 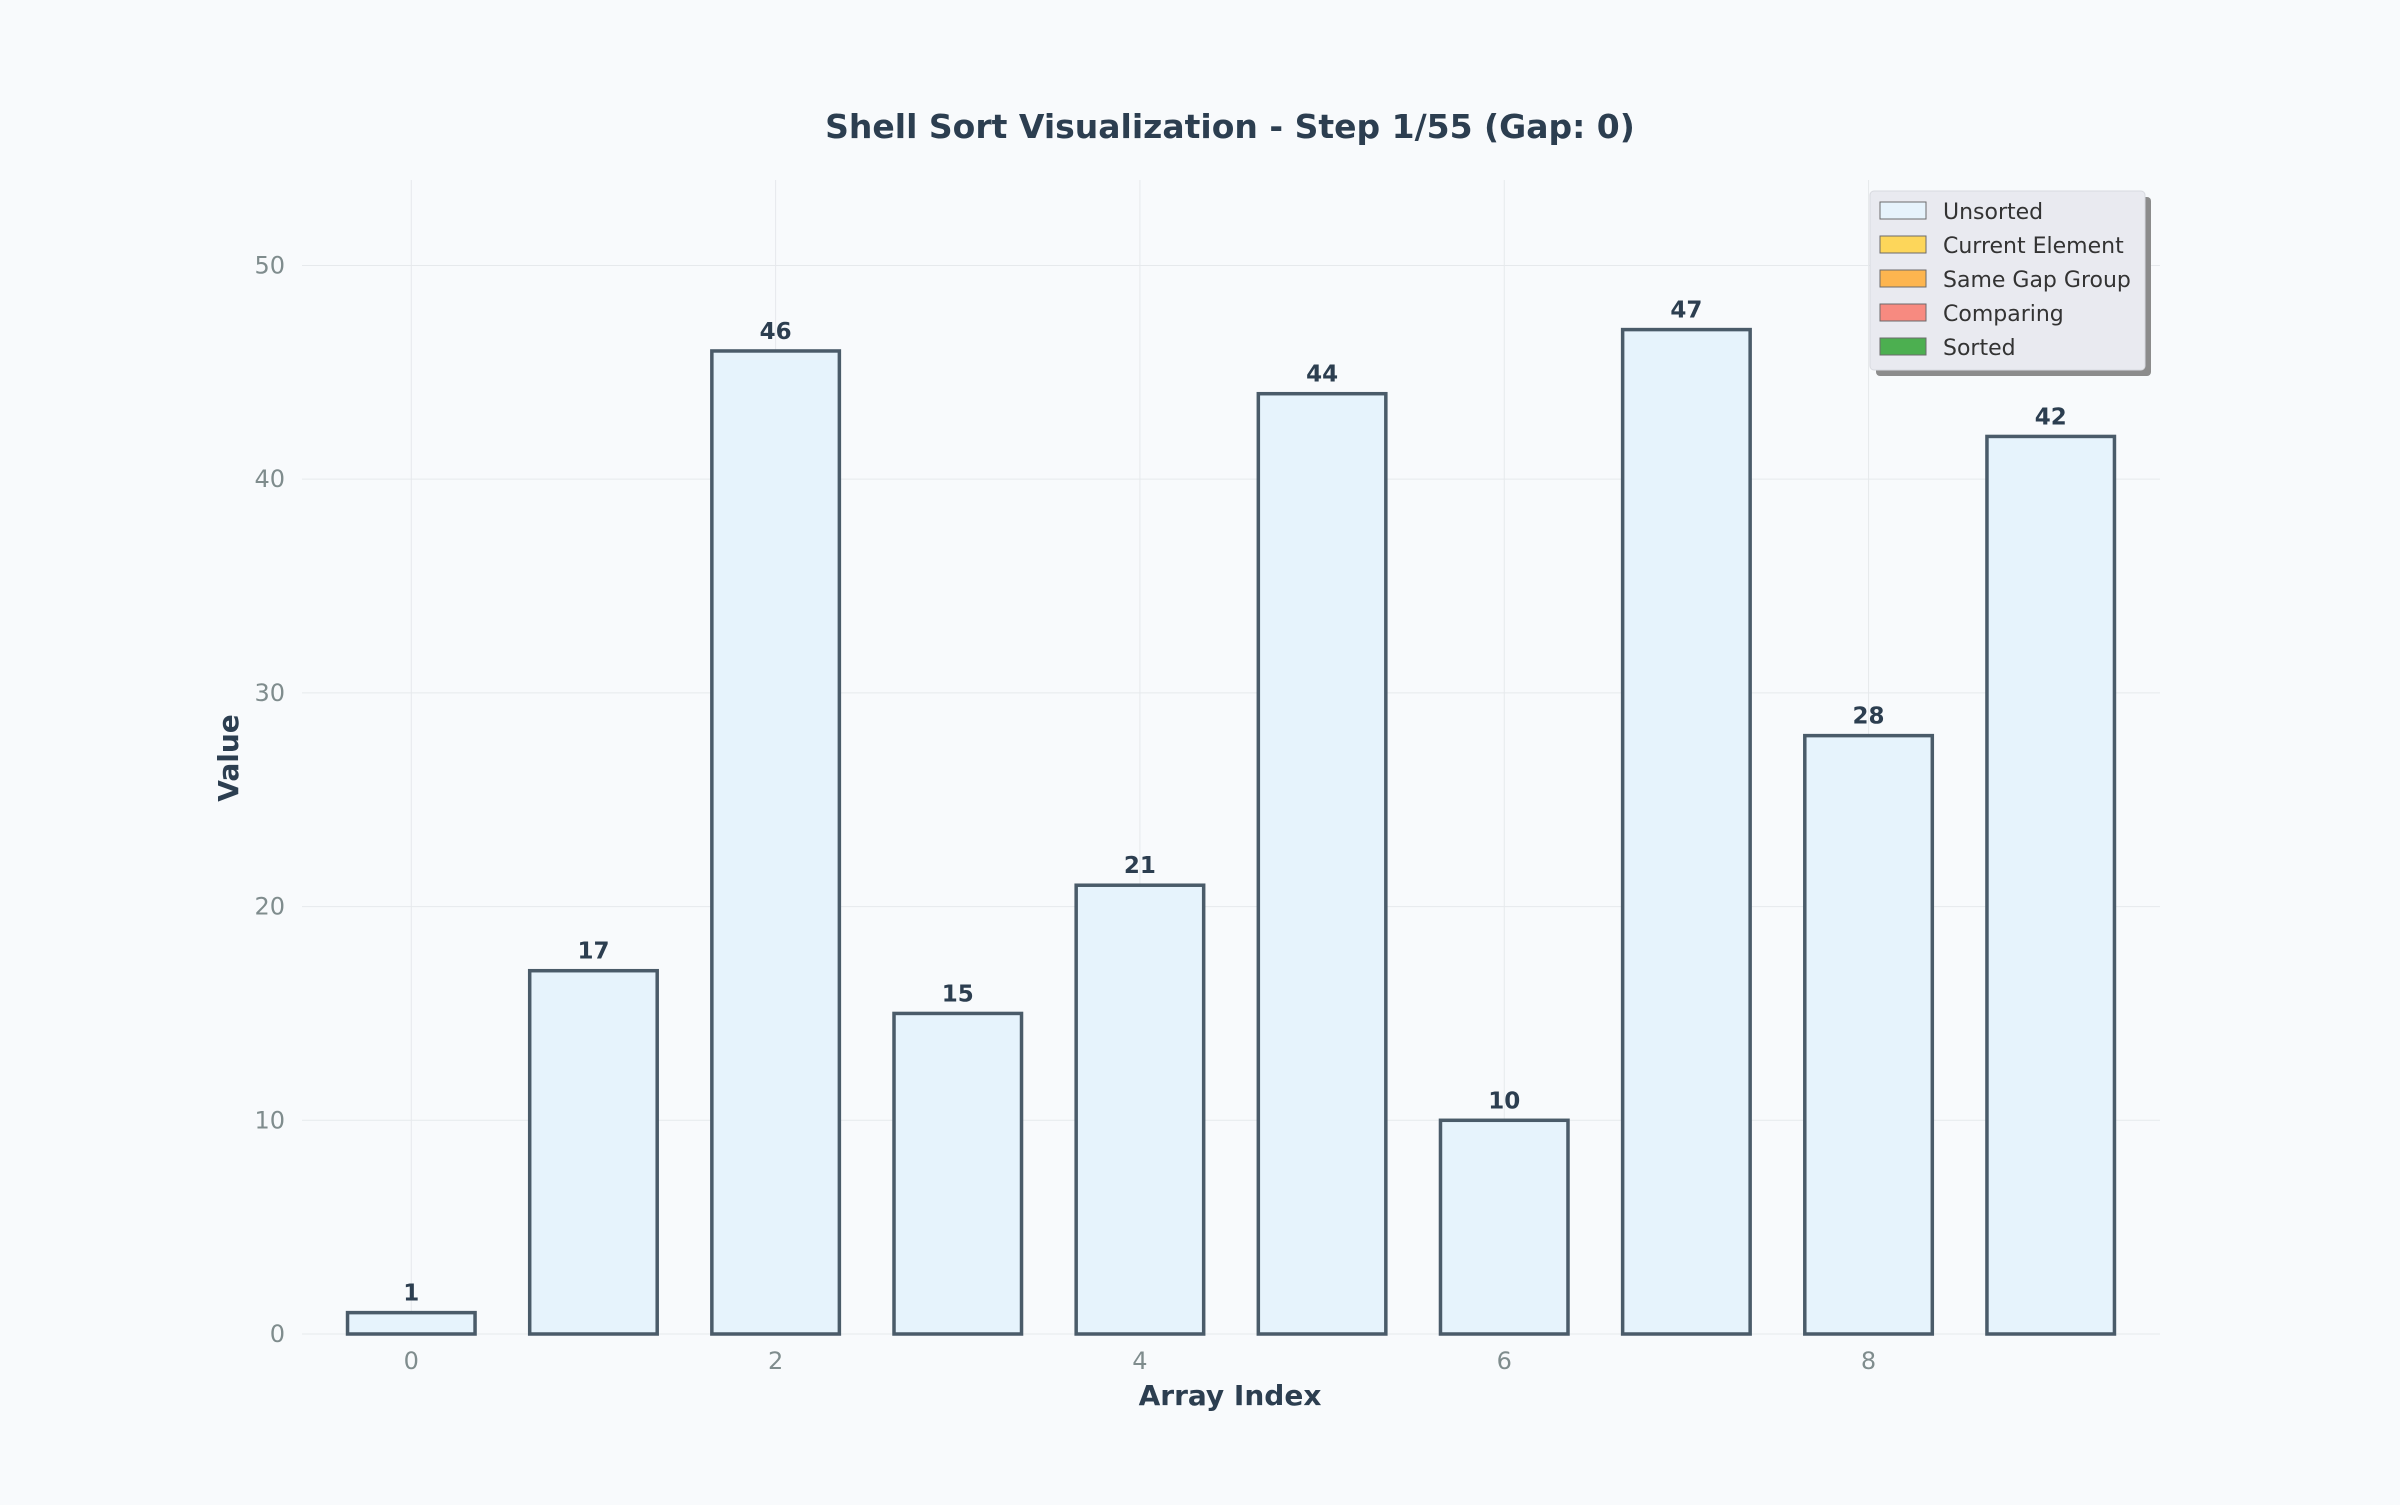 What do you see at coordinates (2003, 314) in the screenshot?
I see `legend-label: Comparing` at bounding box center [2003, 314].